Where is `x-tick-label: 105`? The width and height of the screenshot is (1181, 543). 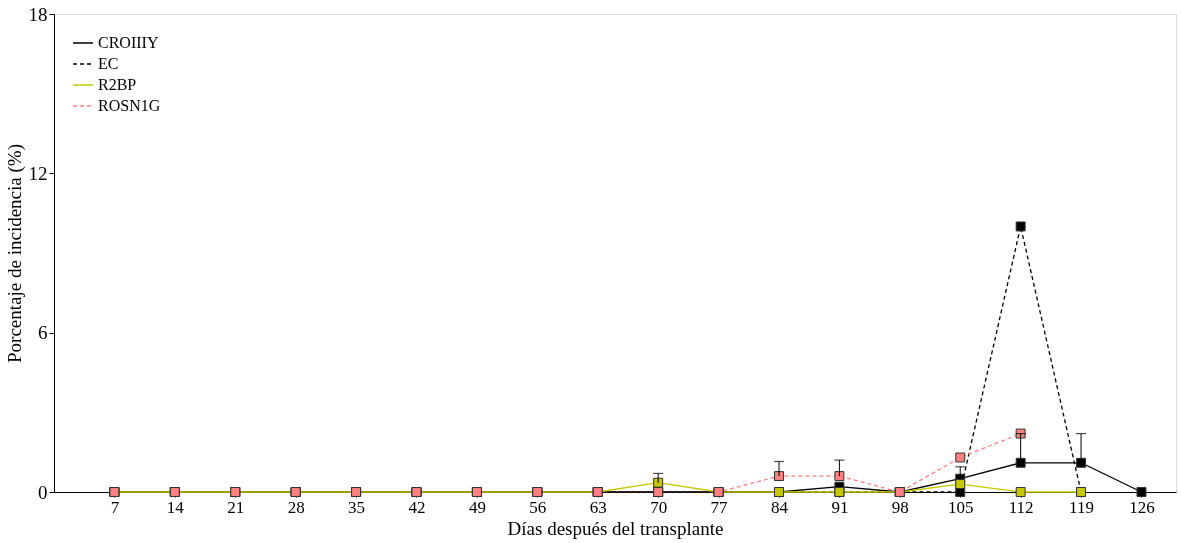
x-tick-label: 105 is located at coordinates (960, 507).